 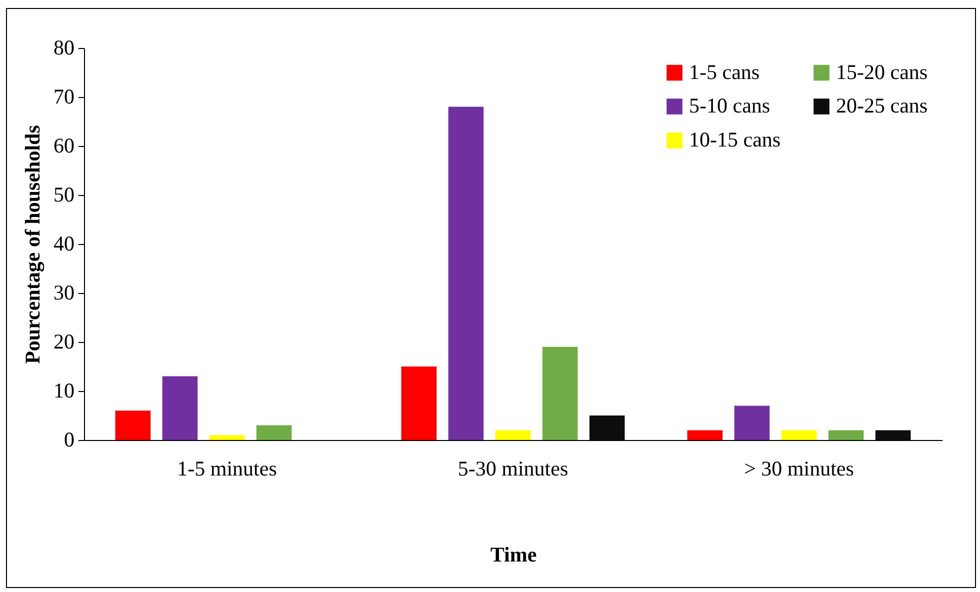 I want to click on x-tick-label: > 30 minutes, so click(x=799, y=468).